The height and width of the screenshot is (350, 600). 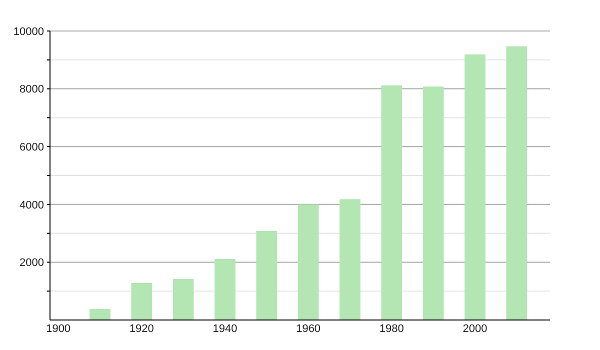 I want to click on x-tick-label: 1960, so click(x=308, y=329).